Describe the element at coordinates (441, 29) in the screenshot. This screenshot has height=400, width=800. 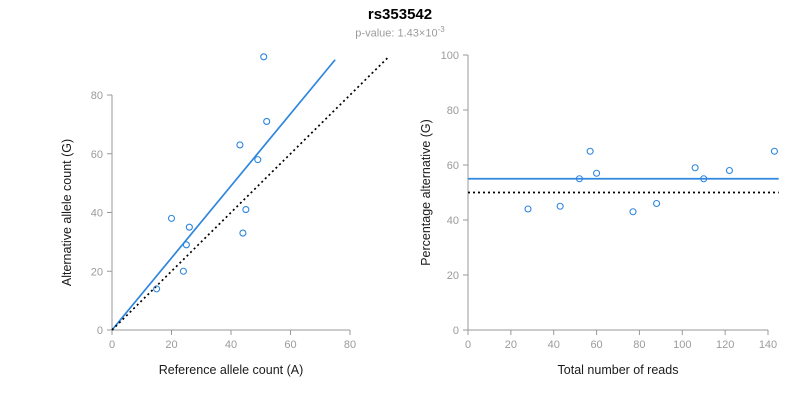
I see `pvalue-exponent: -3` at that location.